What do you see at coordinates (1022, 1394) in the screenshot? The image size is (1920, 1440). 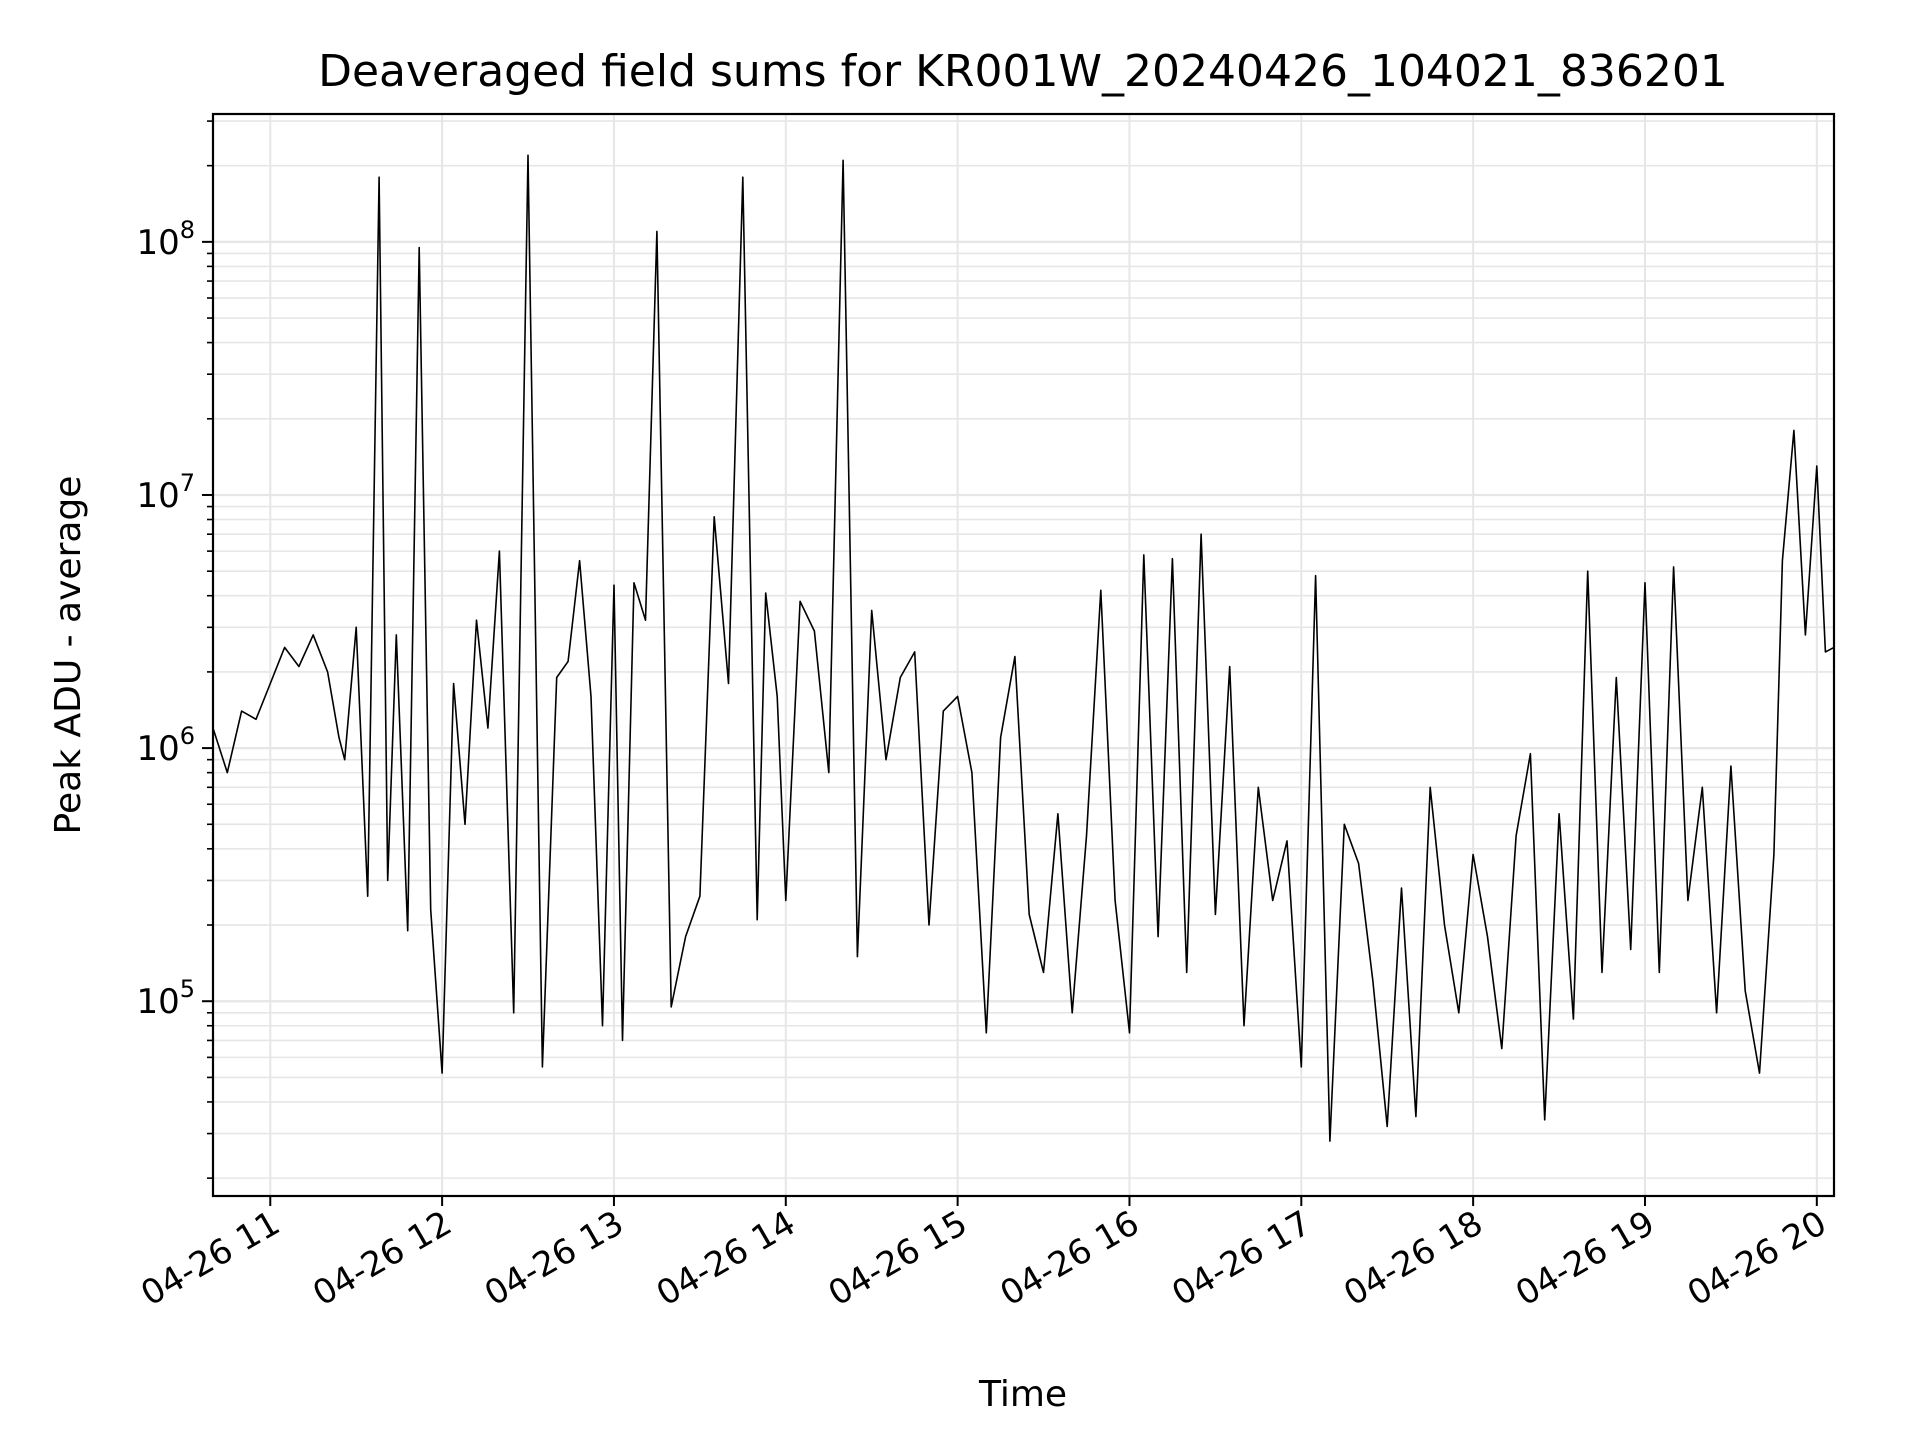 I see `x-axis-label: Time` at bounding box center [1022, 1394].